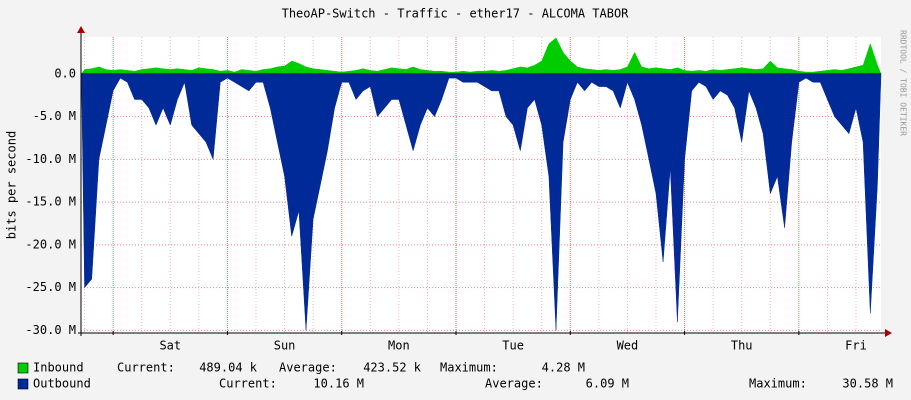  What do you see at coordinates (50, 287) in the screenshot?
I see `y-tick-label: -25.0 M` at bounding box center [50, 287].